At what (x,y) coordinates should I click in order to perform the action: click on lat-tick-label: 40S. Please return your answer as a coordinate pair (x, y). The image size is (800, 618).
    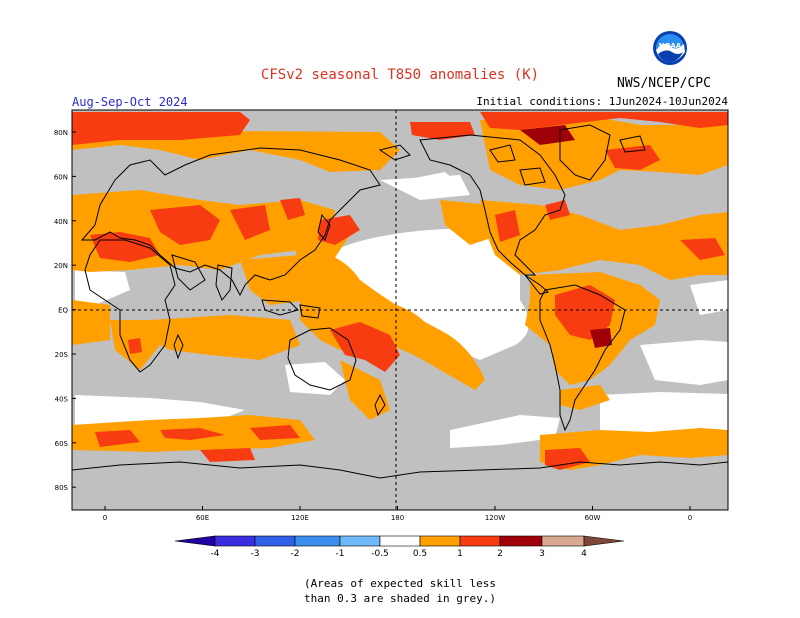
    Looking at the image, I should click on (62, 399).